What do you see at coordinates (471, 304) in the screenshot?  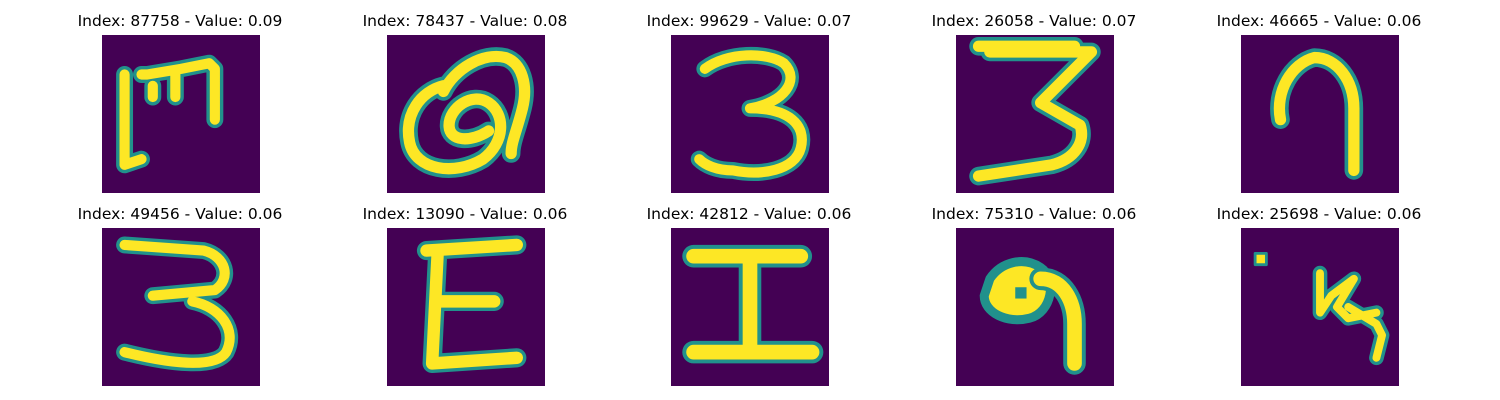 I see `letter-image-e` at bounding box center [471, 304].